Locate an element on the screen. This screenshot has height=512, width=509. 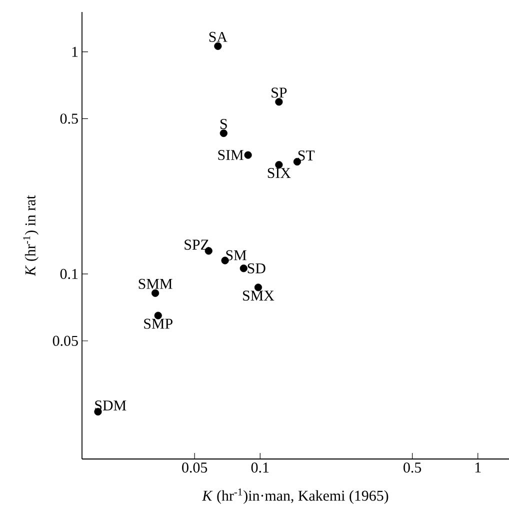
annotation: SIM is located at coordinates (231, 155).